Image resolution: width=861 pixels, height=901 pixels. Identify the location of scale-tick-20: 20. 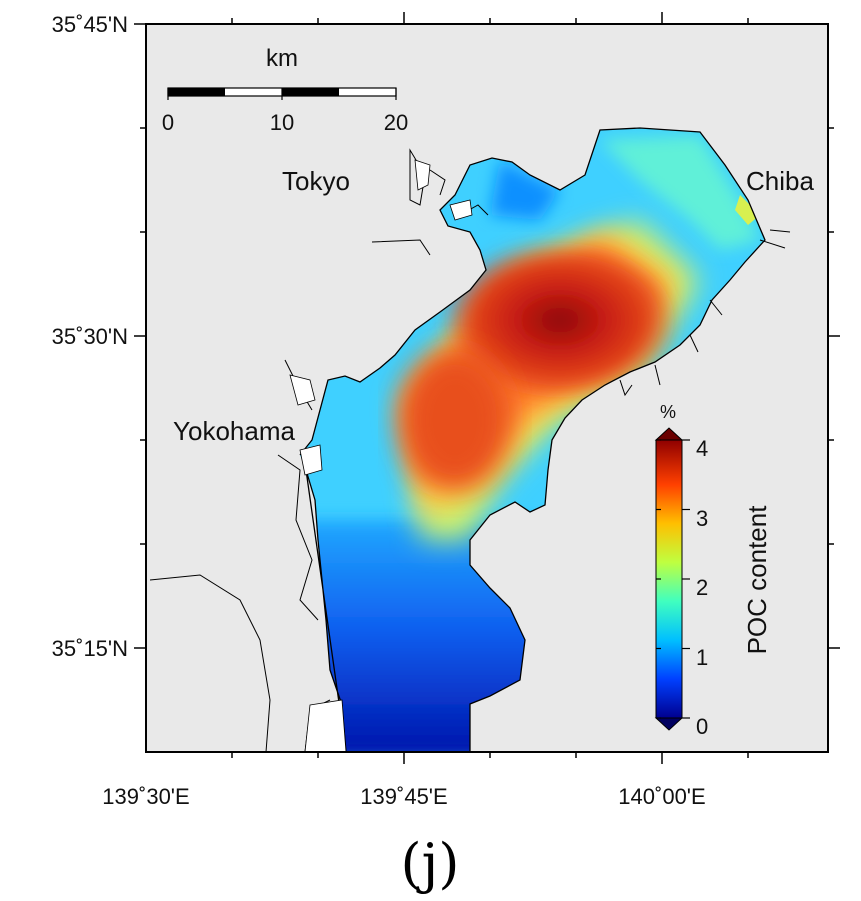
(396, 122).